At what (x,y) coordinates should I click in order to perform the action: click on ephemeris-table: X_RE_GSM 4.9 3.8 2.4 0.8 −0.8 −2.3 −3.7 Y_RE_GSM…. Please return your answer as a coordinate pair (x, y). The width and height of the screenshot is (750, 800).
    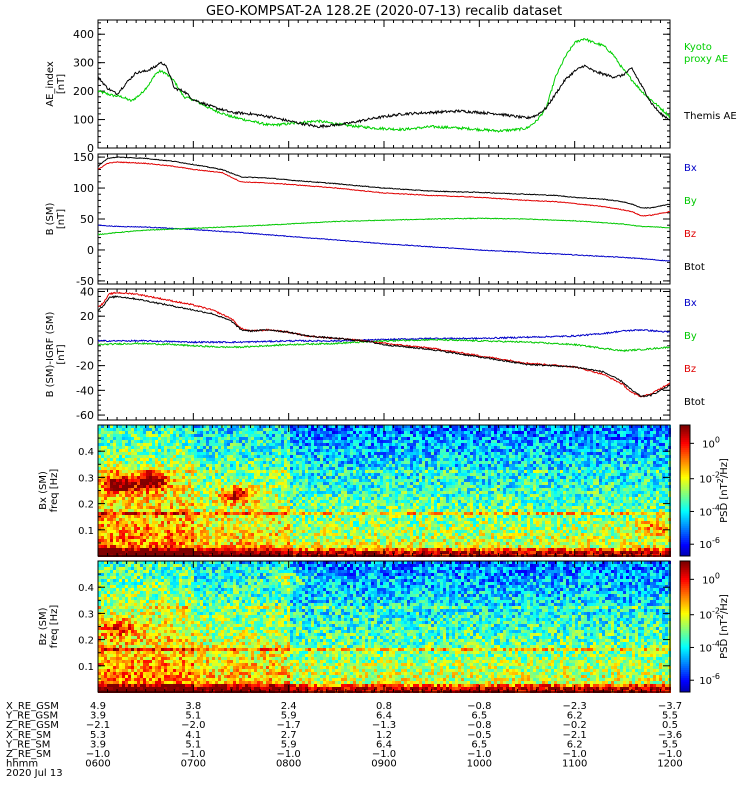
    Looking at the image, I should click on (344, 740).